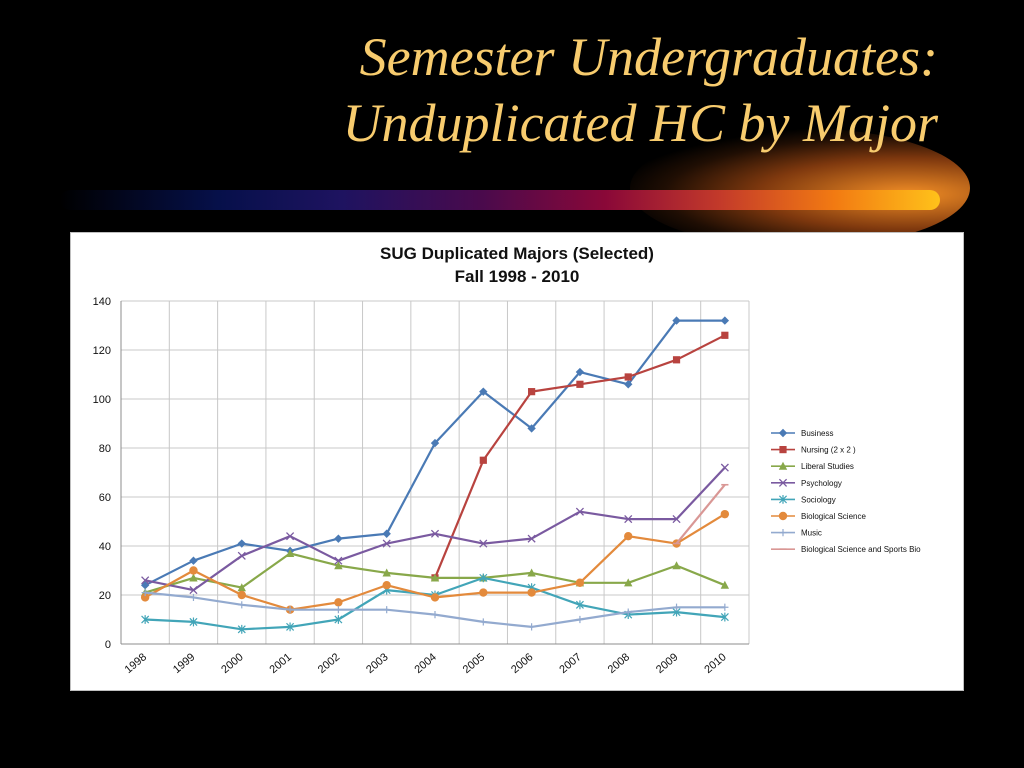  Describe the element at coordinates (833, 516) in the screenshot. I see `legend-label: Biological Science` at that location.